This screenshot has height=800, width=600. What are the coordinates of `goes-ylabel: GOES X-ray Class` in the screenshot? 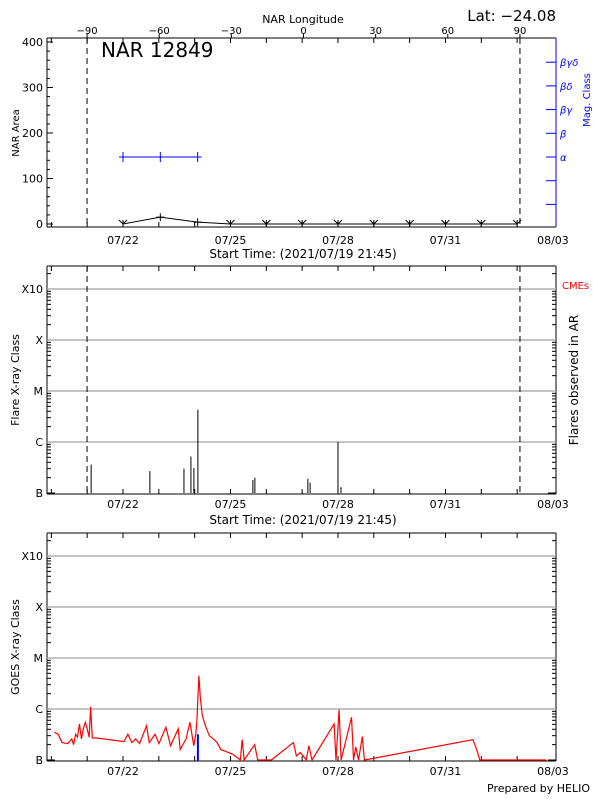 It's located at (15, 647).